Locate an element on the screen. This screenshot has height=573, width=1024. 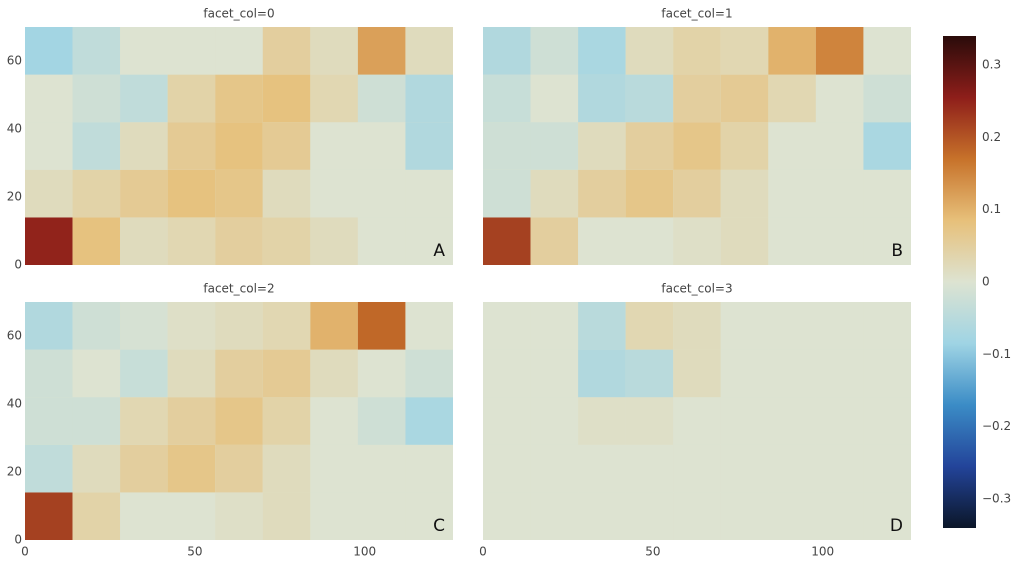
colorbar-tick-label: 0.3 is located at coordinates (991, 64).